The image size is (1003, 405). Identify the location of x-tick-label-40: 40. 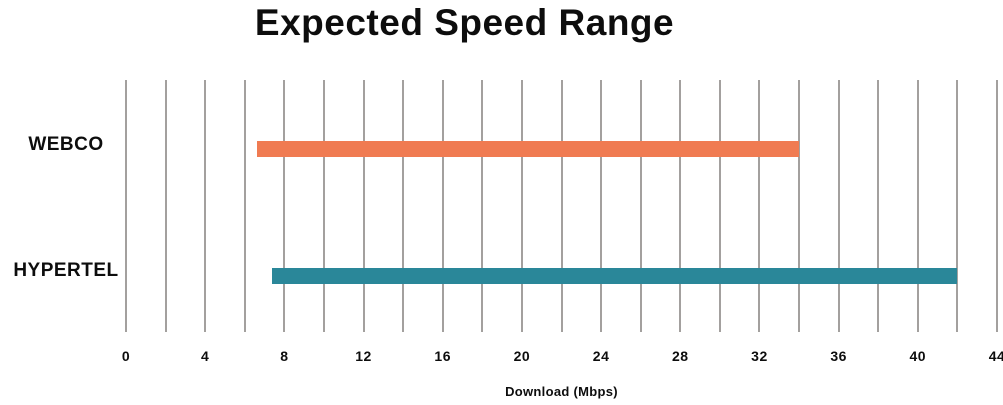
(918, 356).